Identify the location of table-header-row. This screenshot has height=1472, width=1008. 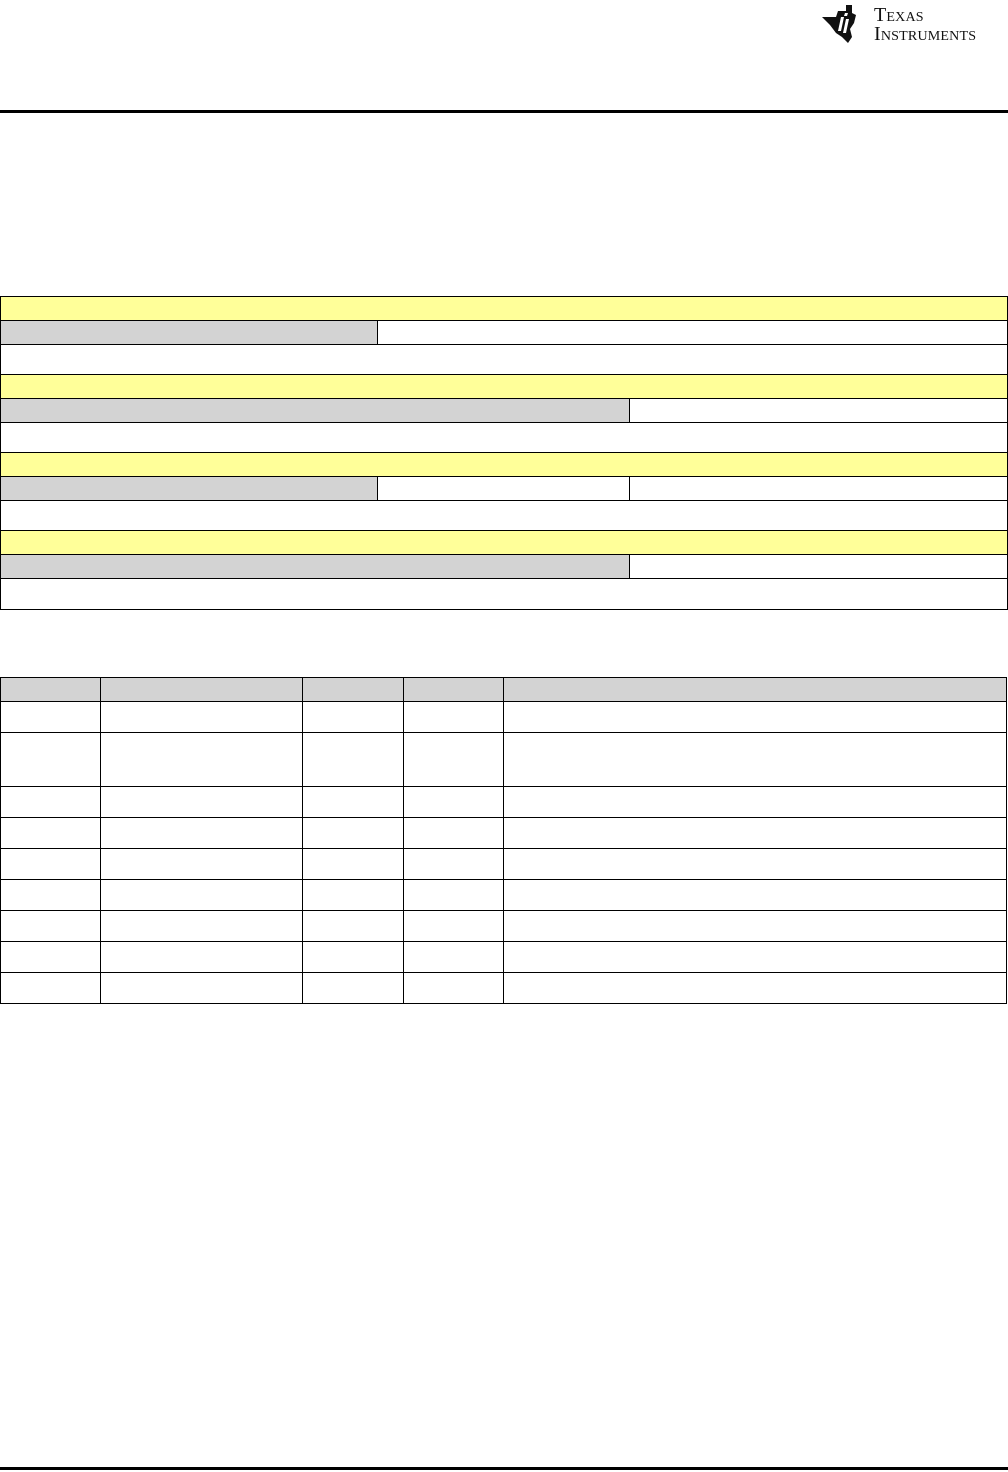
(503, 689).